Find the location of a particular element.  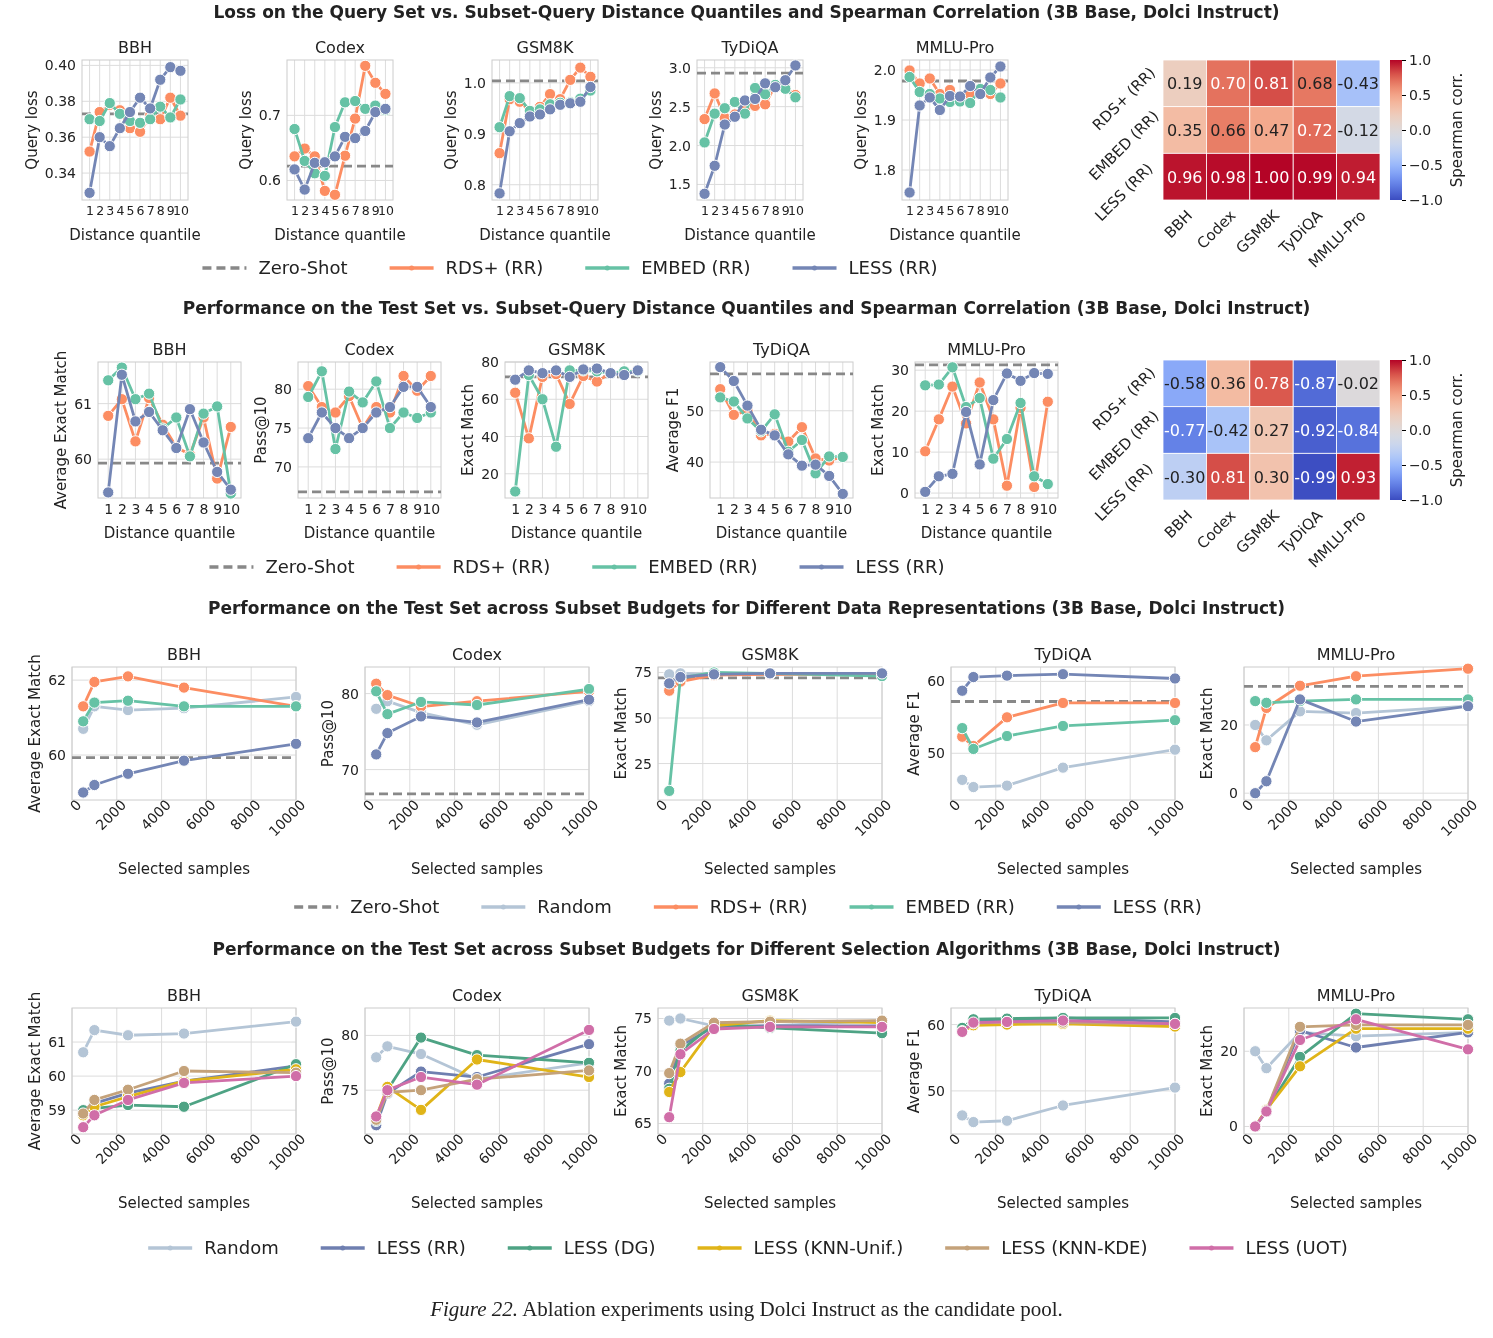

y-tick-label: 0.36 is located at coordinates (60, 137).